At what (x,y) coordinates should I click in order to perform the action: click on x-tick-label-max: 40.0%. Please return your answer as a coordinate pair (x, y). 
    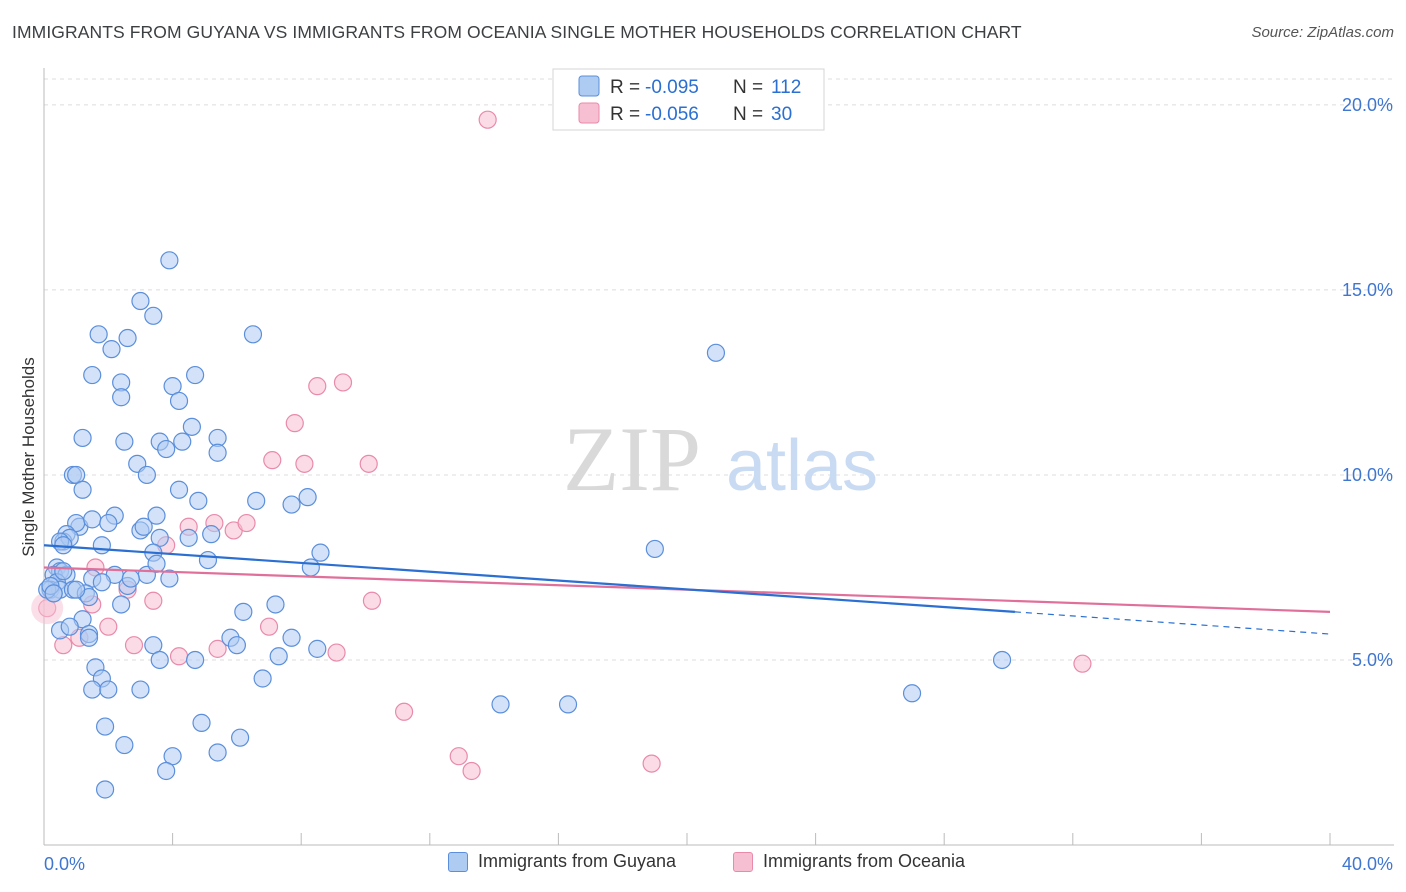
    Looking at the image, I should click on (1367, 864).